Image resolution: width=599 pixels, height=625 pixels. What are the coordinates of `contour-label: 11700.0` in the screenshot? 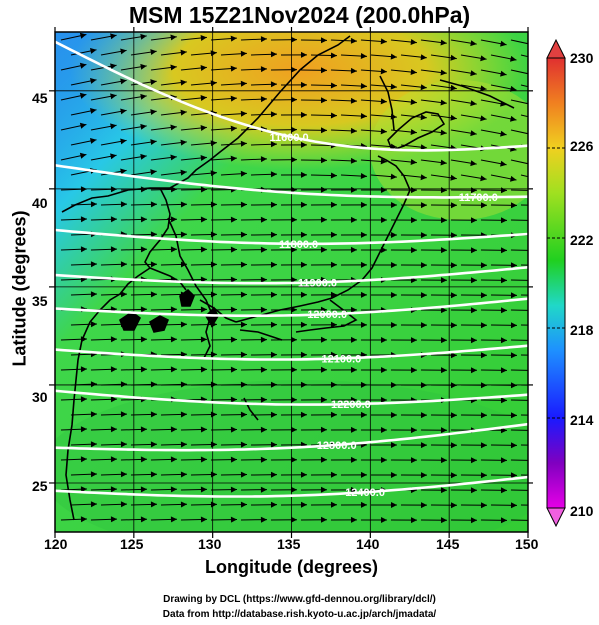 It's located at (478, 198).